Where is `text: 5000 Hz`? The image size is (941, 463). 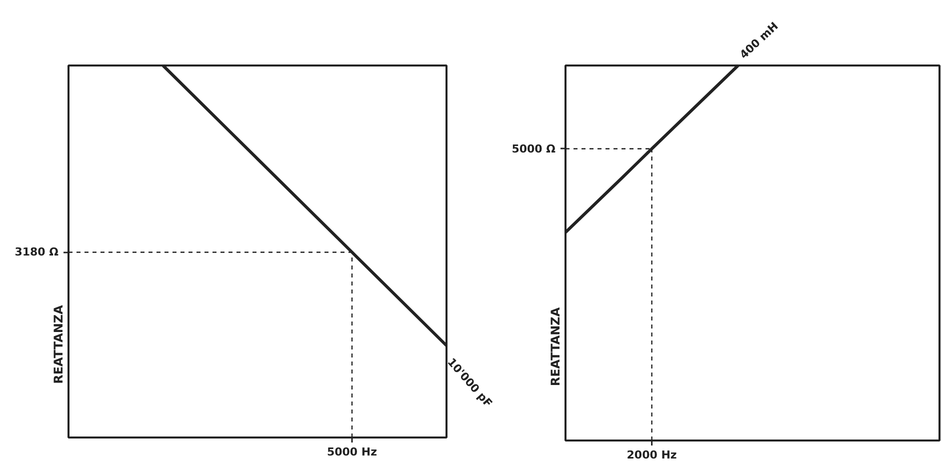
text: 5000 Hz is located at coordinates (352, 452).